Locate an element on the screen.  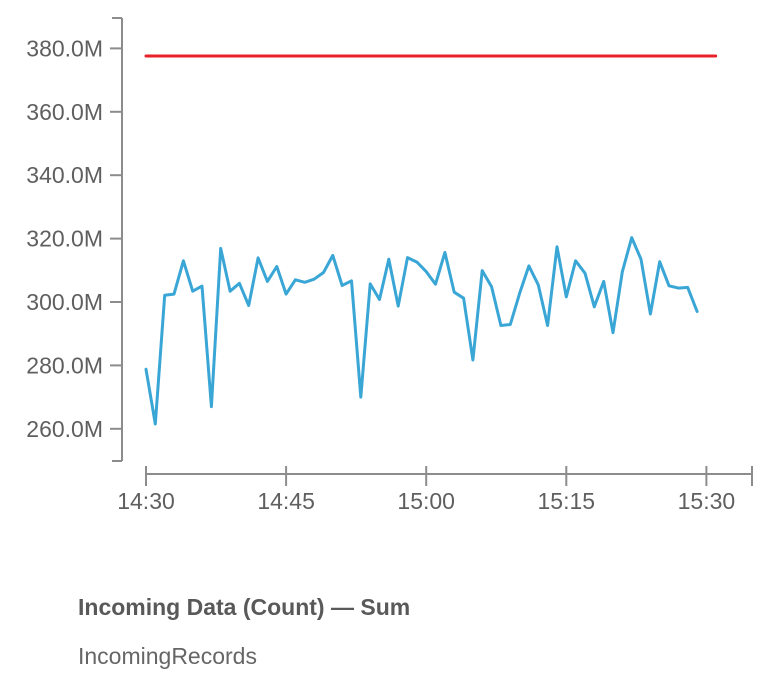
x-axis: 14:30 14:45 15:00 15:15 15:30 is located at coordinates (435, 490).